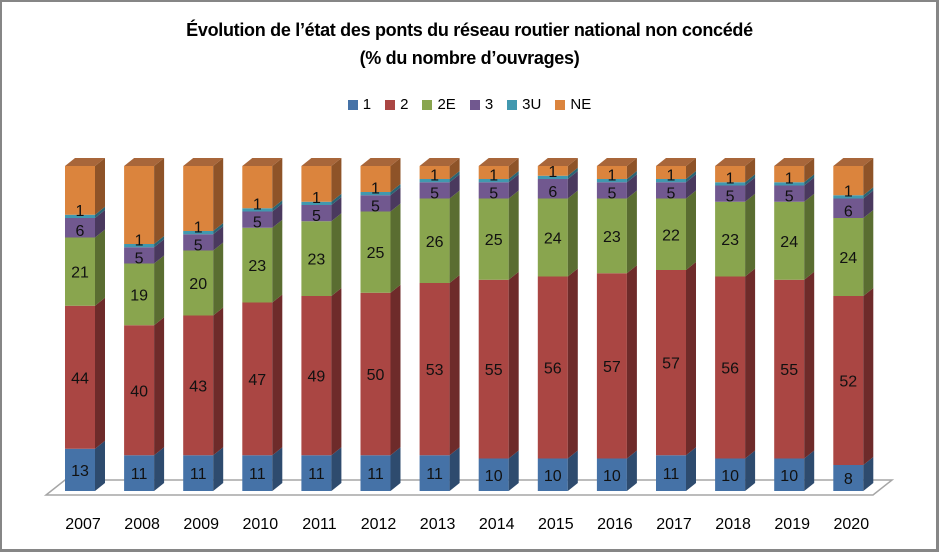 The width and height of the screenshot is (939, 552). What do you see at coordinates (359, 104) in the screenshot?
I see `legend-item-1: 1` at bounding box center [359, 104].